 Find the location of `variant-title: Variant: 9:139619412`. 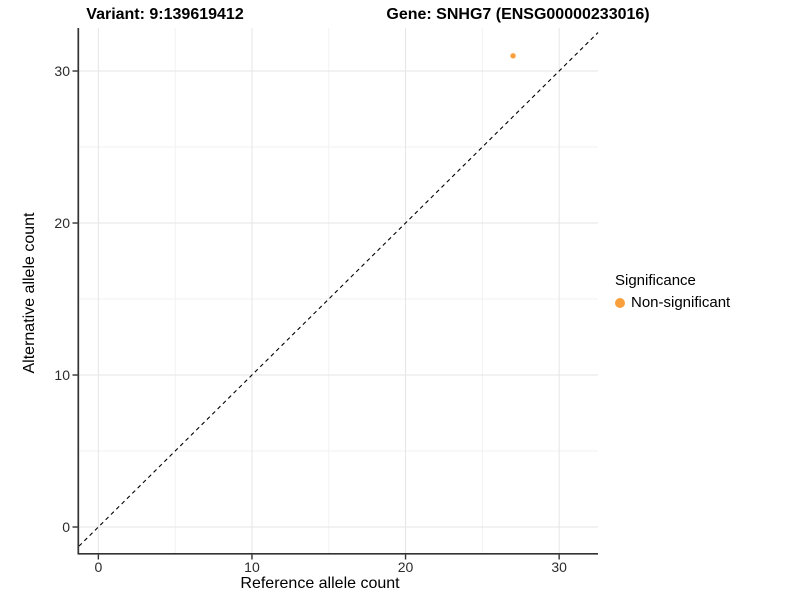

variant-title: Variant: 9:139619412 is located at coordinates (165, 14).